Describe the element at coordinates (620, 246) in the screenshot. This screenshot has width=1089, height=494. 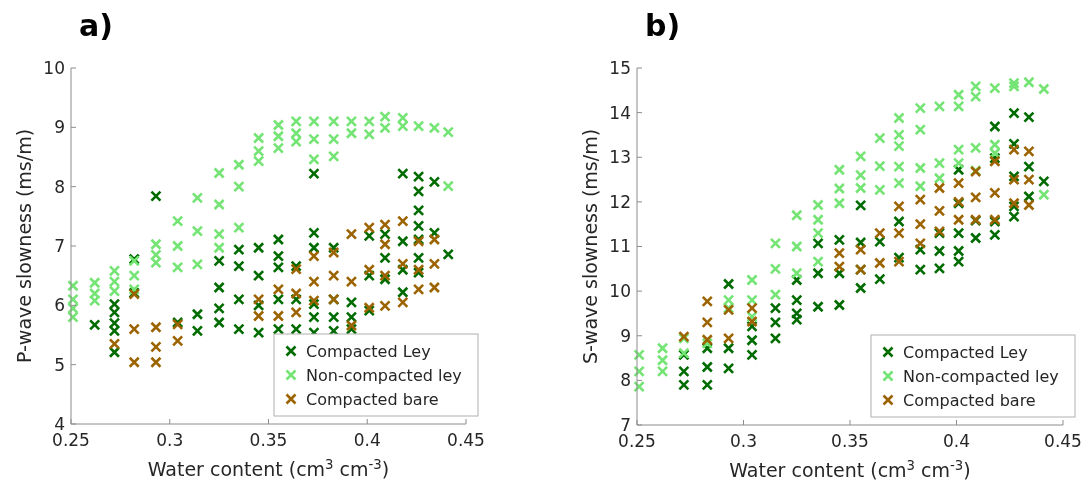
I see `y-tick-label: 11` at that location.